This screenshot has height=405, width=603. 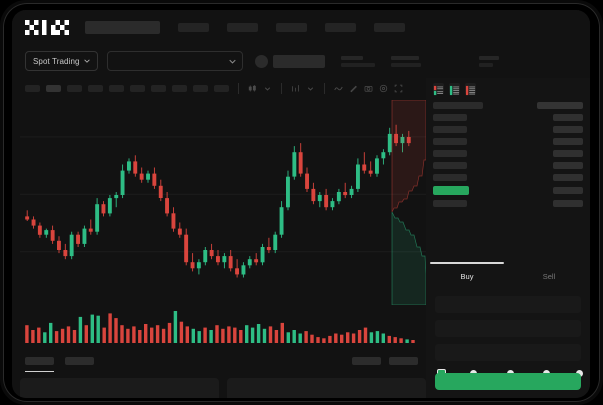 What do you see at coordinates (508, 105) in the screenshot?
I see `orderbook-header-row` at bounding box center [508, 105].